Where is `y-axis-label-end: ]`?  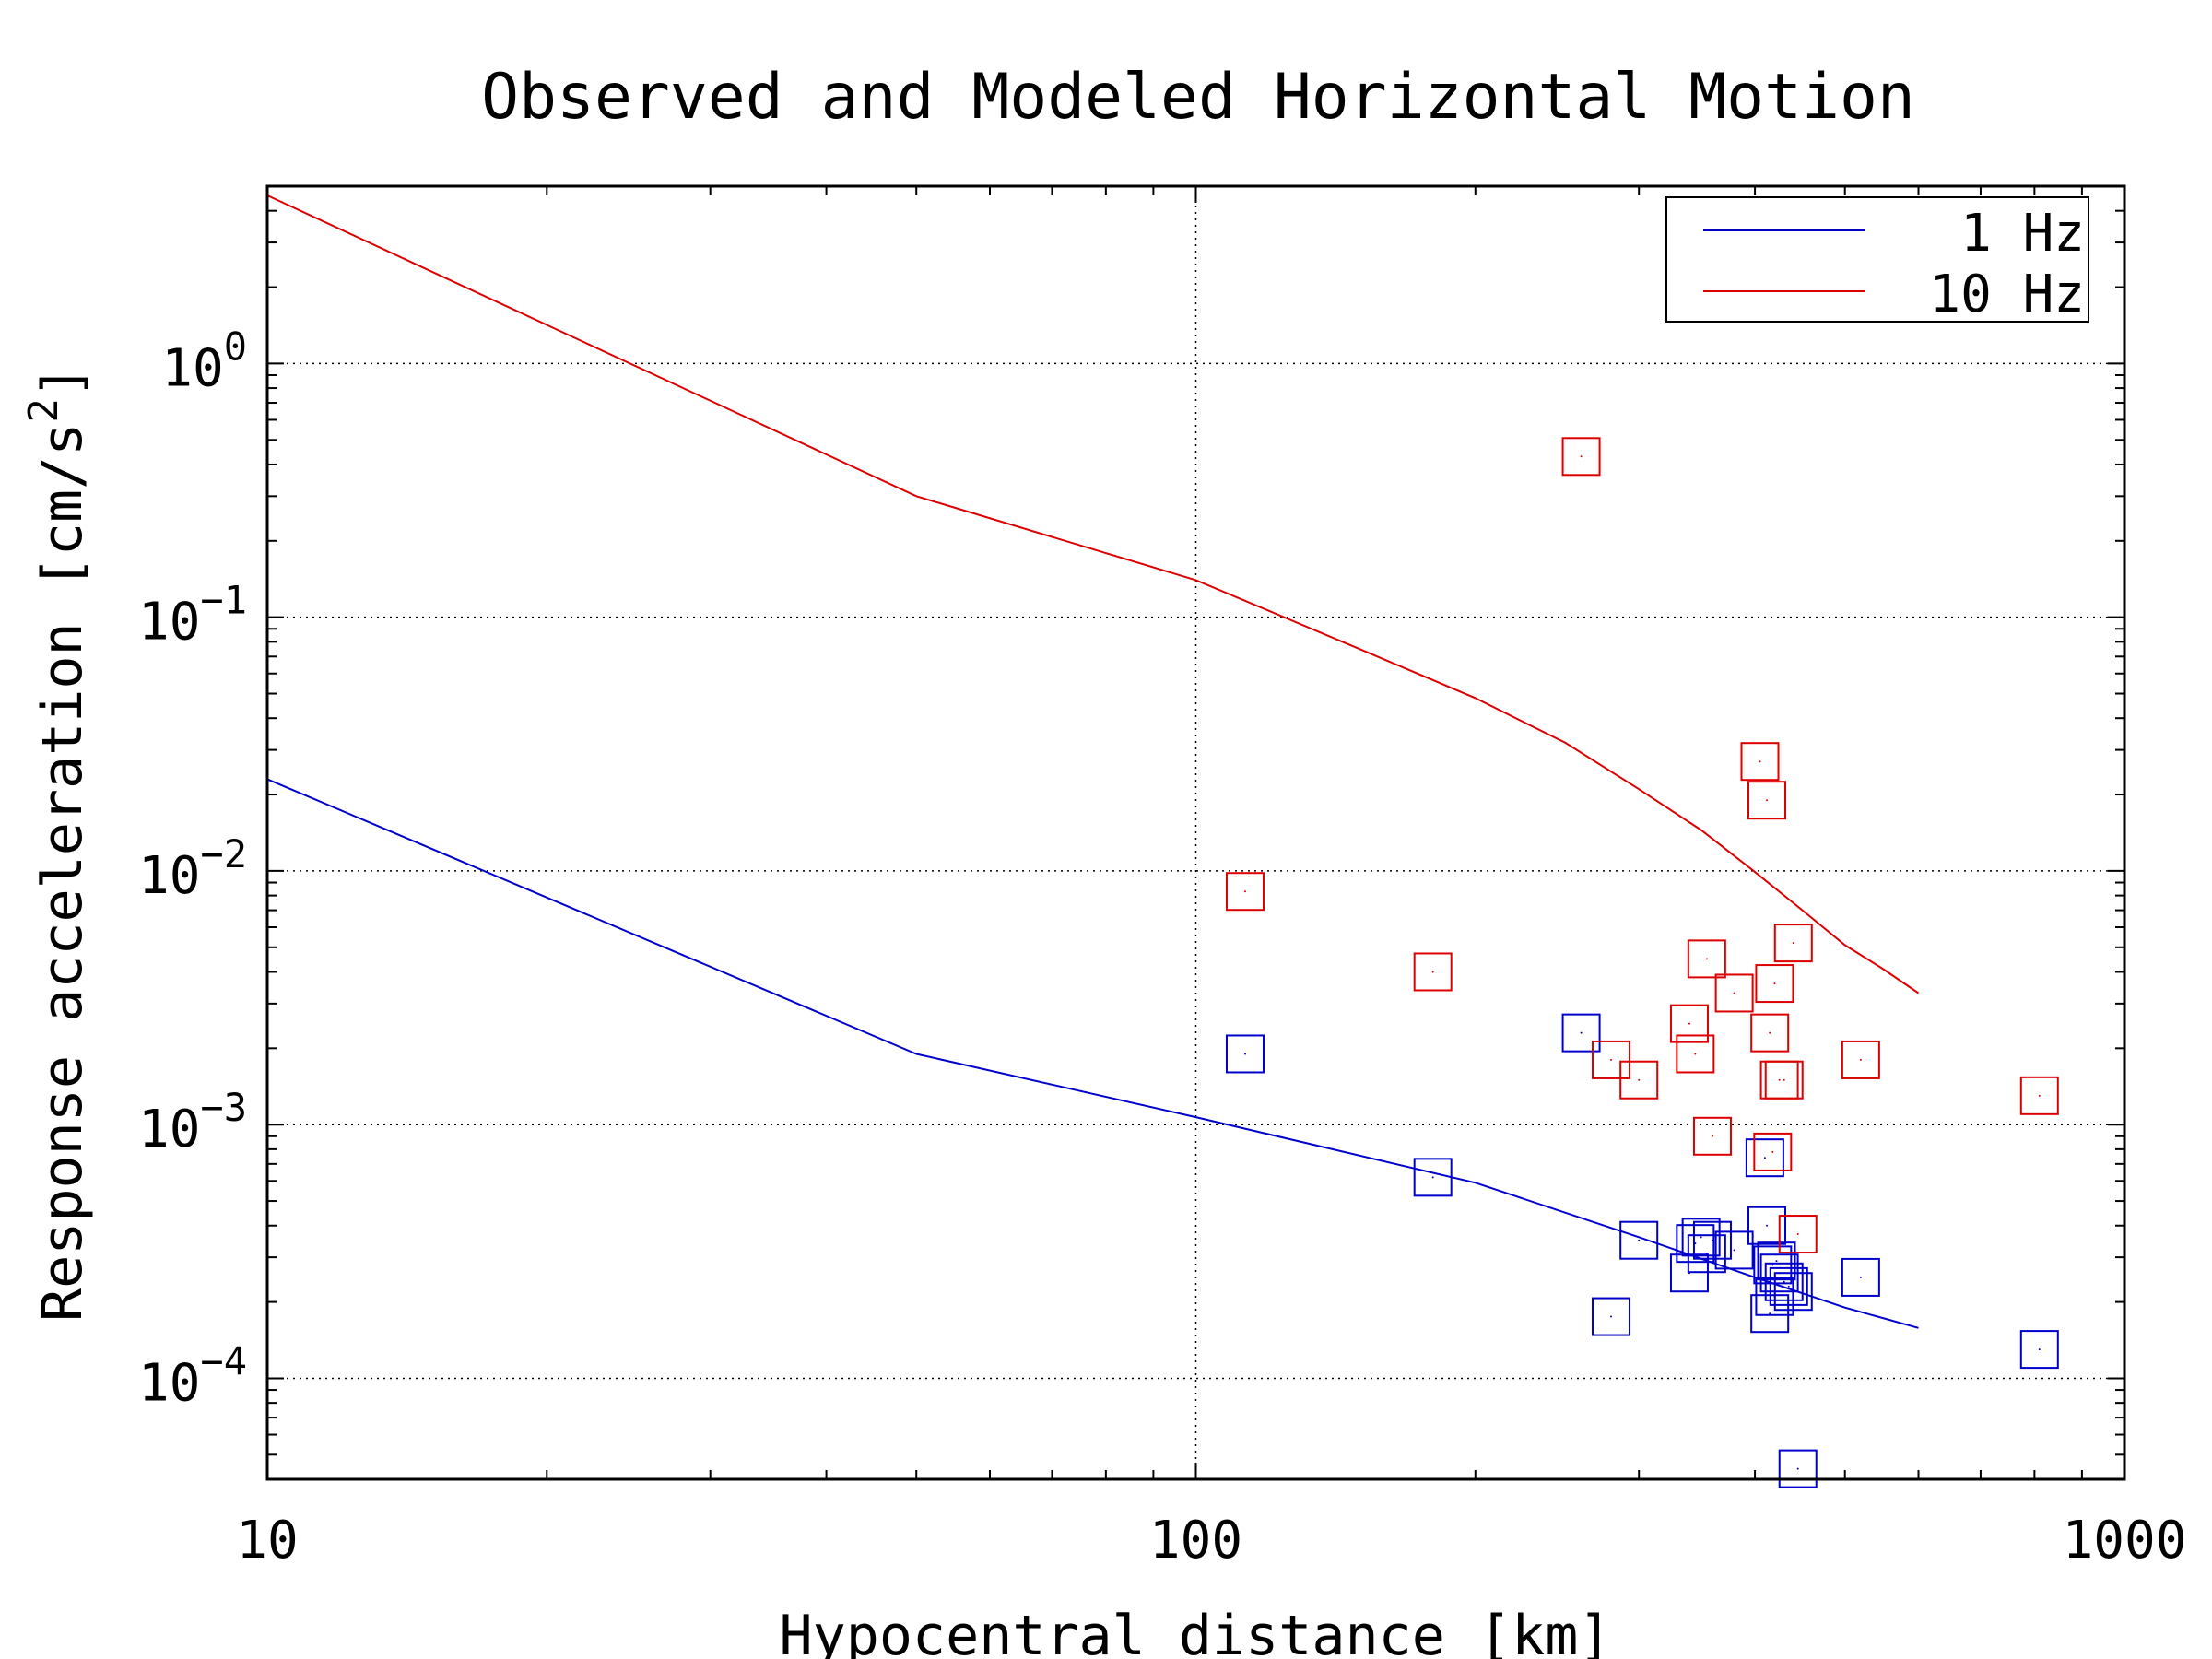
y-axis-label-end: ] is located at coordinates (62, 381).